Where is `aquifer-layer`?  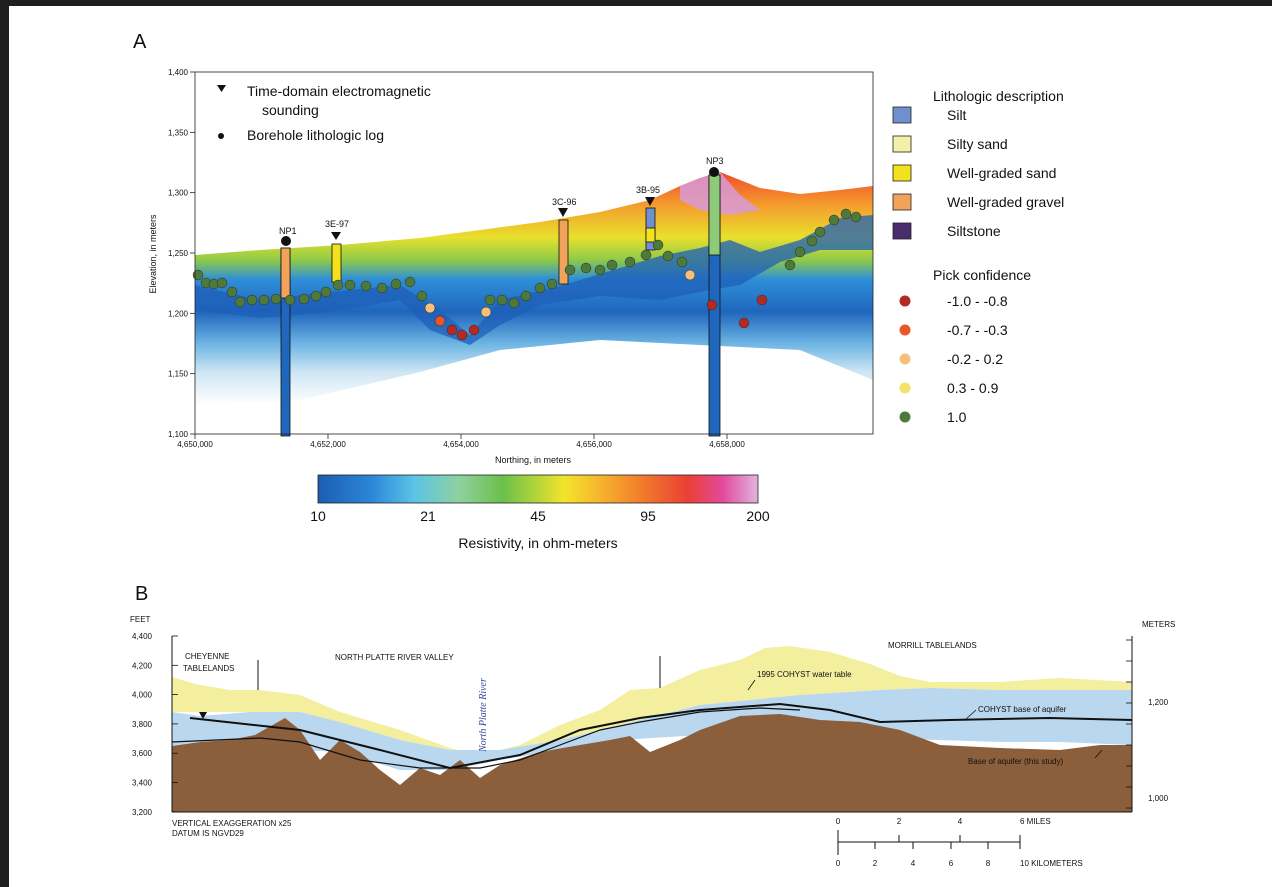 aquifer-layer is located at coordinates (652, 729).